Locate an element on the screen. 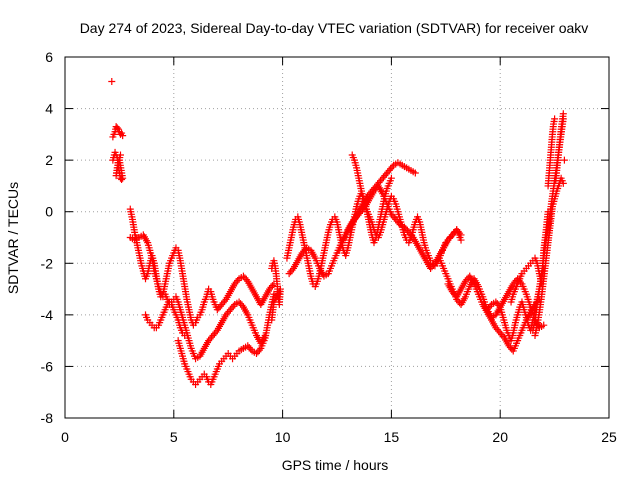  y-tick-label: -8 is located at coordinates (47, 418).